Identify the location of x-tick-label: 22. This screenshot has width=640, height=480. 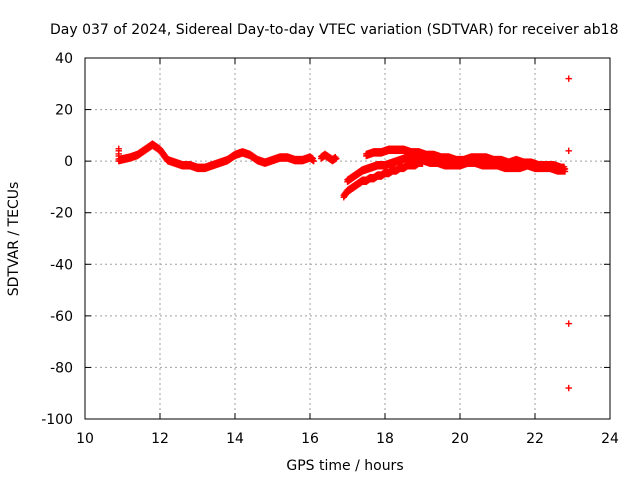
(535, 439).